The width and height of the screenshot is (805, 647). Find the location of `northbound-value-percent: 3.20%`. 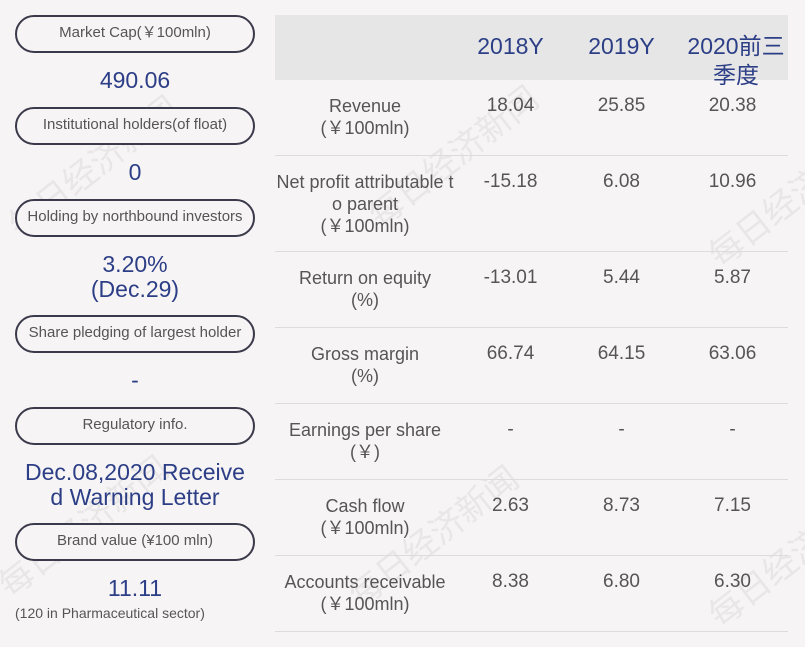

northbound-value-percent: 3.20% is located at coordinates (135, 264).